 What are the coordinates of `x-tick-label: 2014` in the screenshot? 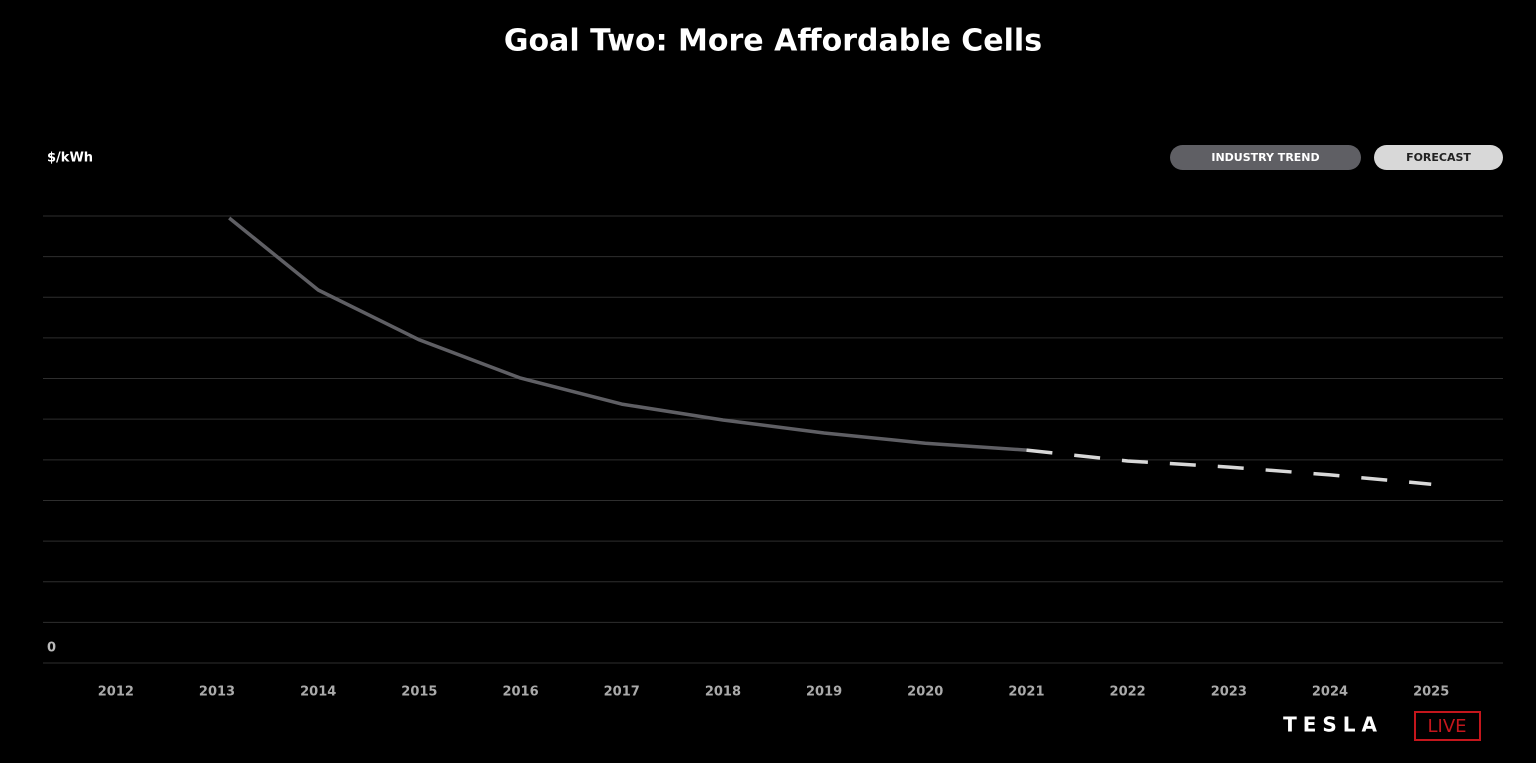 It's located at (318, 692).